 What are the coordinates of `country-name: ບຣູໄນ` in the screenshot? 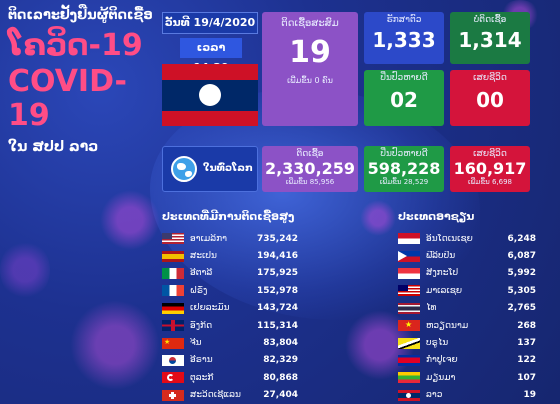 It's located at (437, 343).